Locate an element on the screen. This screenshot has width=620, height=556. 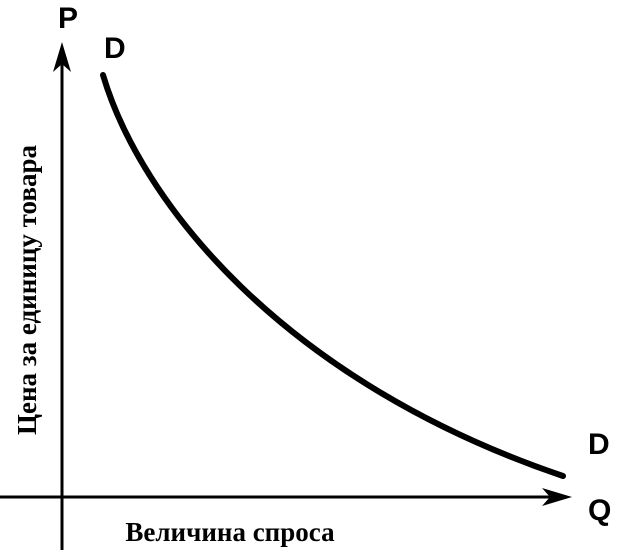
y-axis-letter: P is located at coordinates (68, 18).